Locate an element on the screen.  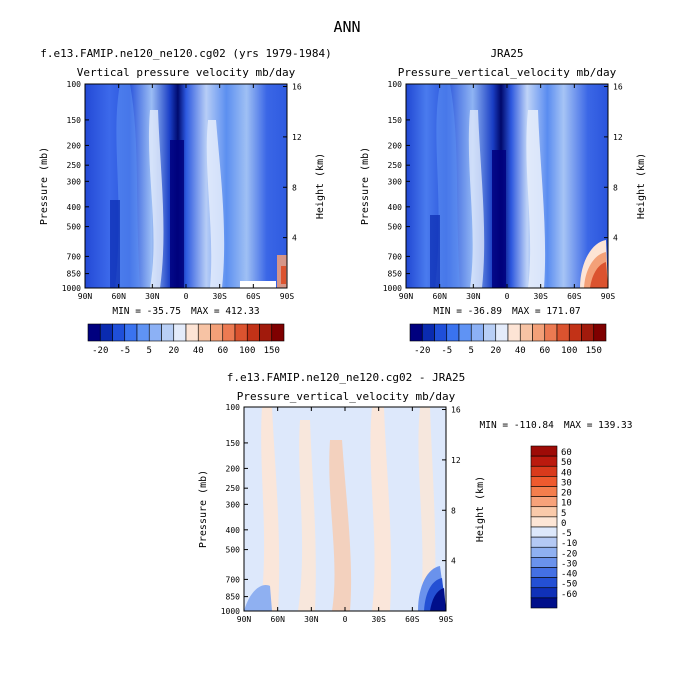
colorbar-label: 50 is located at coordinates (566, 463).